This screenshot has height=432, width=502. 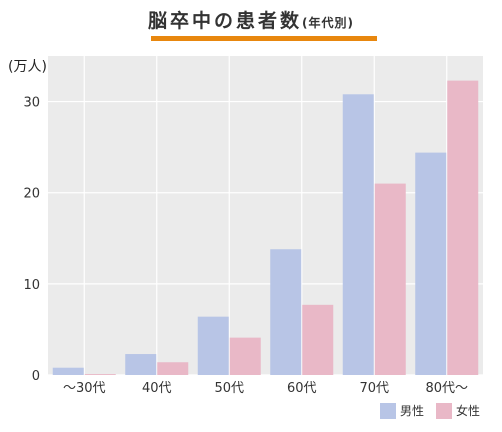 What do you see at coordinates (31, 103) in the screenshot?
I see `y-tick-label: 30` at bounding box center [31, 103].